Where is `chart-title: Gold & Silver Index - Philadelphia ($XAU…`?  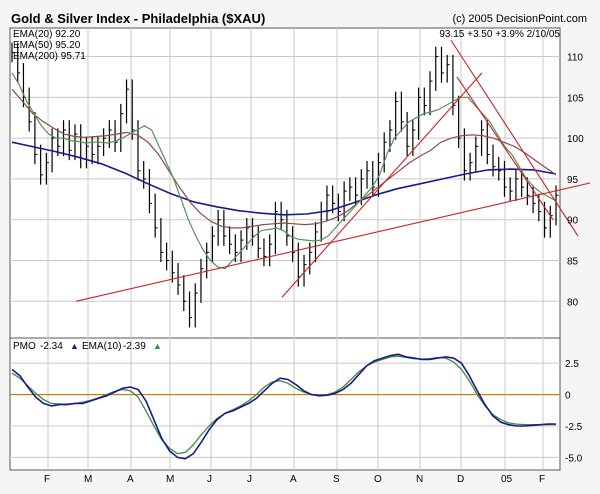
chart-title: Gold & Silver Index - Philadelphia ($XAU… is located at coordinates (138, 18).